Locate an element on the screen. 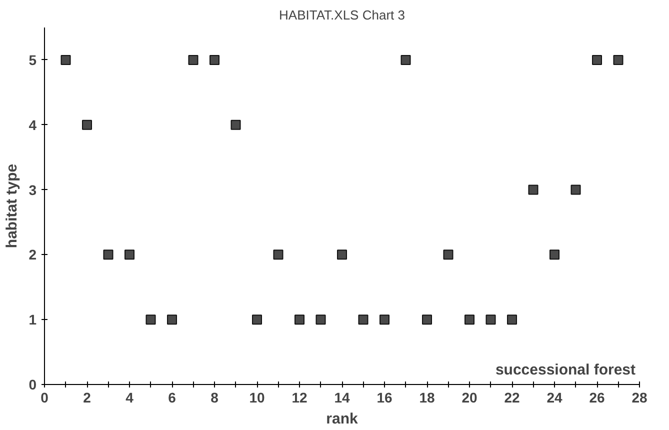 The image size is (669, 430). x-tick-label: 24 is located at coordinates (554, 398).